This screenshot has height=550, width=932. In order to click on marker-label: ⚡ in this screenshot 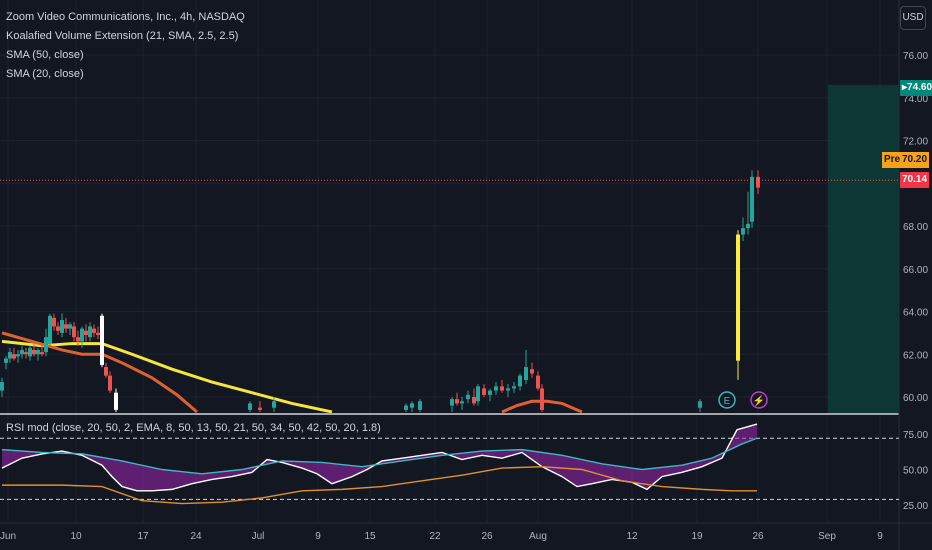, I will do `click(759, 400)`.